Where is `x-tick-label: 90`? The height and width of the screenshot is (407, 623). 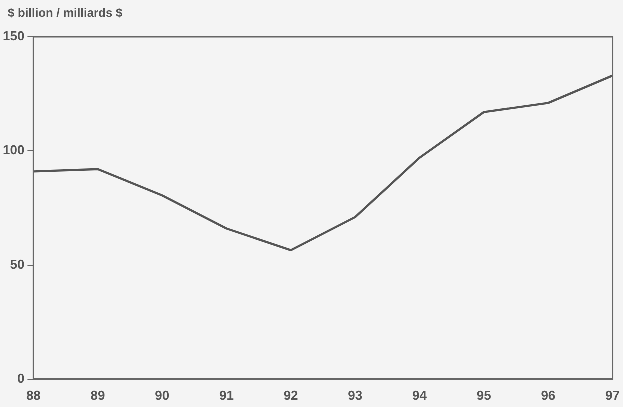
x-tick-label: 90 is located at coordinates (162, 395).